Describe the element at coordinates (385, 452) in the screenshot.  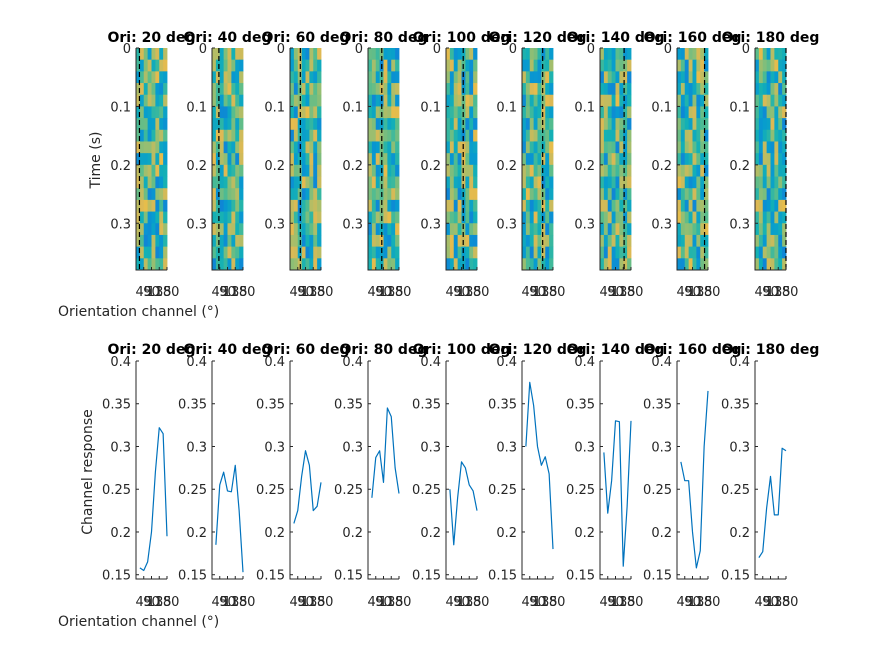
I see `response-line` at that location.